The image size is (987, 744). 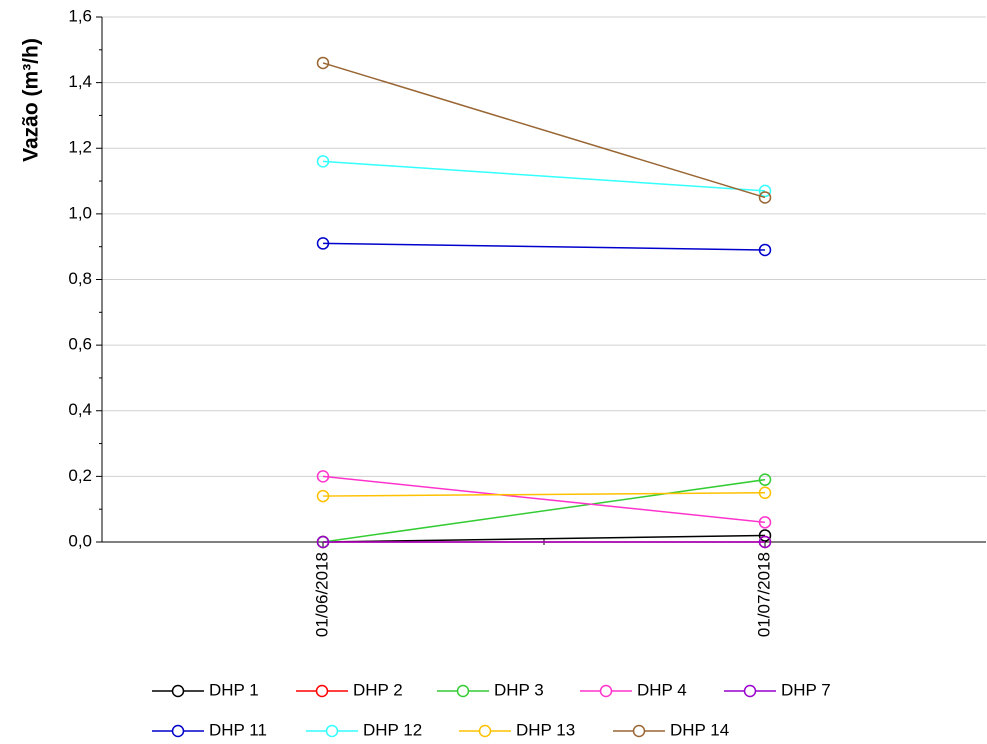 I want to click on legend-label: DHP 7, so click(x=806, y=689).